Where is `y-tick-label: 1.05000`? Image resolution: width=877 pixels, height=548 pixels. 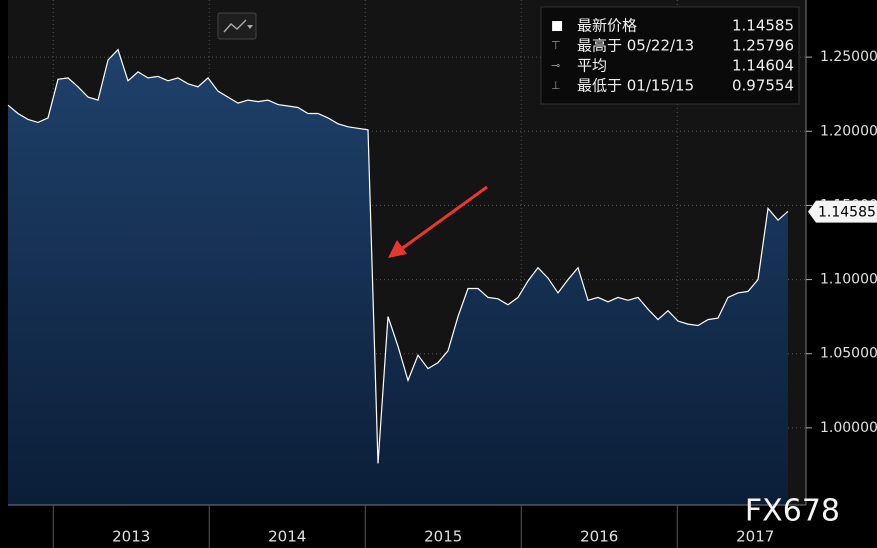
y-tick-label: 1.05000 is located at coordinates (848, 354).